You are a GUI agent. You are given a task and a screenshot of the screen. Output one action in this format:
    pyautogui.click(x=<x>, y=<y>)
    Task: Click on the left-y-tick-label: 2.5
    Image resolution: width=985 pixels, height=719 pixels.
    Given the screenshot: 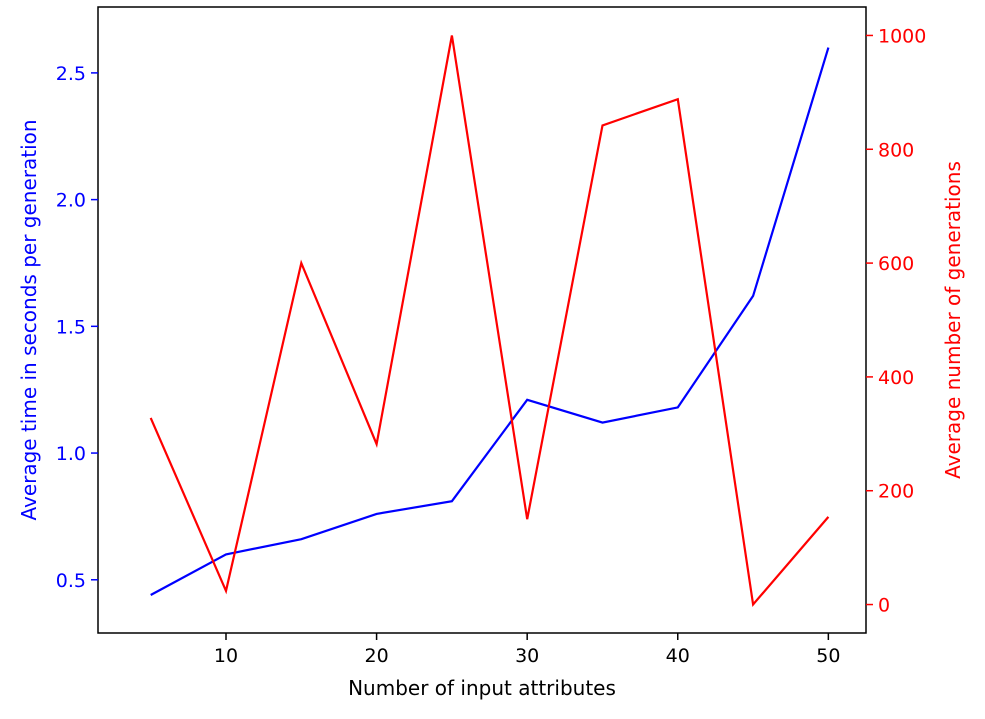 What is the action you would take?
    pyautogui.click(x=71, y=74)
    